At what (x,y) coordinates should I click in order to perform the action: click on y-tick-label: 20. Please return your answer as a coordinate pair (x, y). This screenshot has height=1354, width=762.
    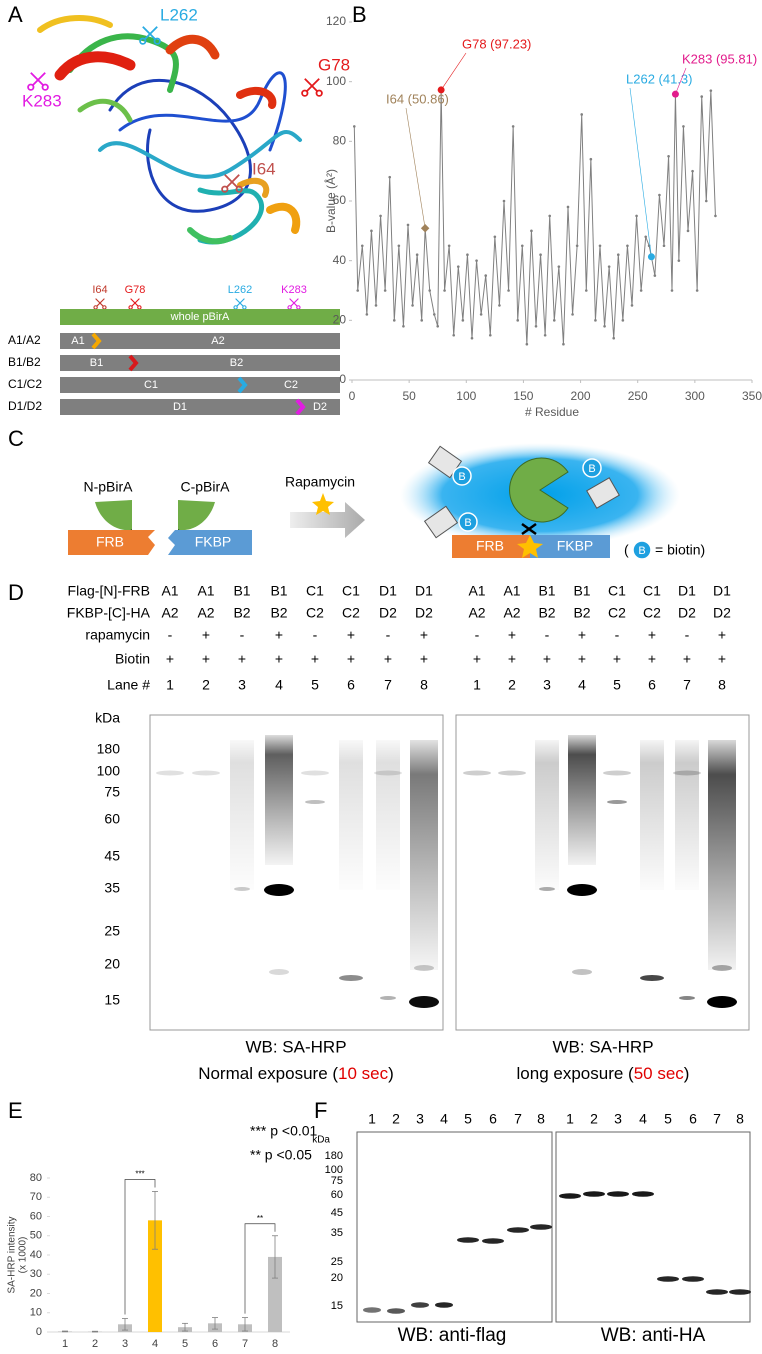
    Looking at the image, I should click on (36, 1293).